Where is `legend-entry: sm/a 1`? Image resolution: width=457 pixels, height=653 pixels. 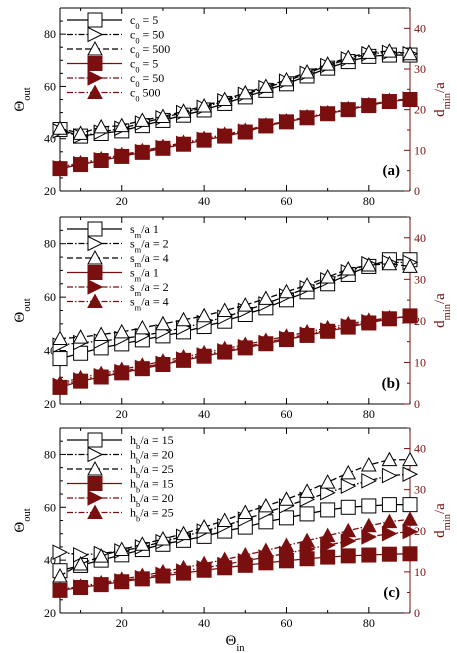
legend-entry: sm/a 1 is located at coordinates (144, 231).